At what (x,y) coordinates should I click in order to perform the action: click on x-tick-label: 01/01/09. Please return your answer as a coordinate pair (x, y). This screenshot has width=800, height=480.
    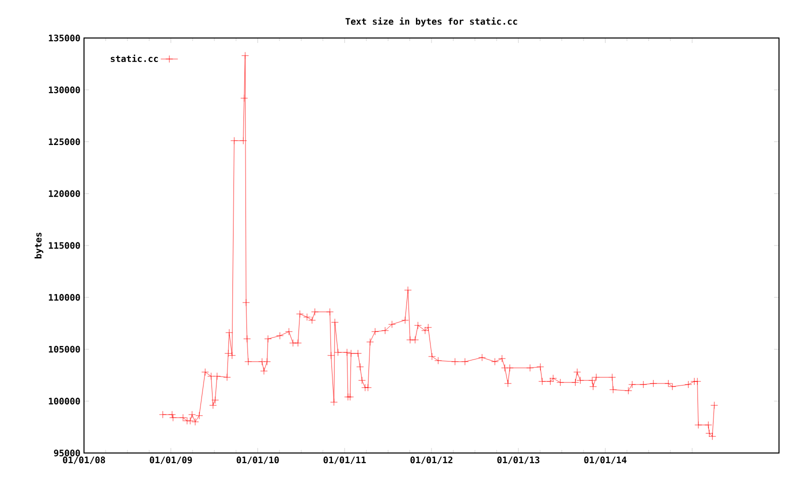
    Looking at the image, I should click on (171, 460).